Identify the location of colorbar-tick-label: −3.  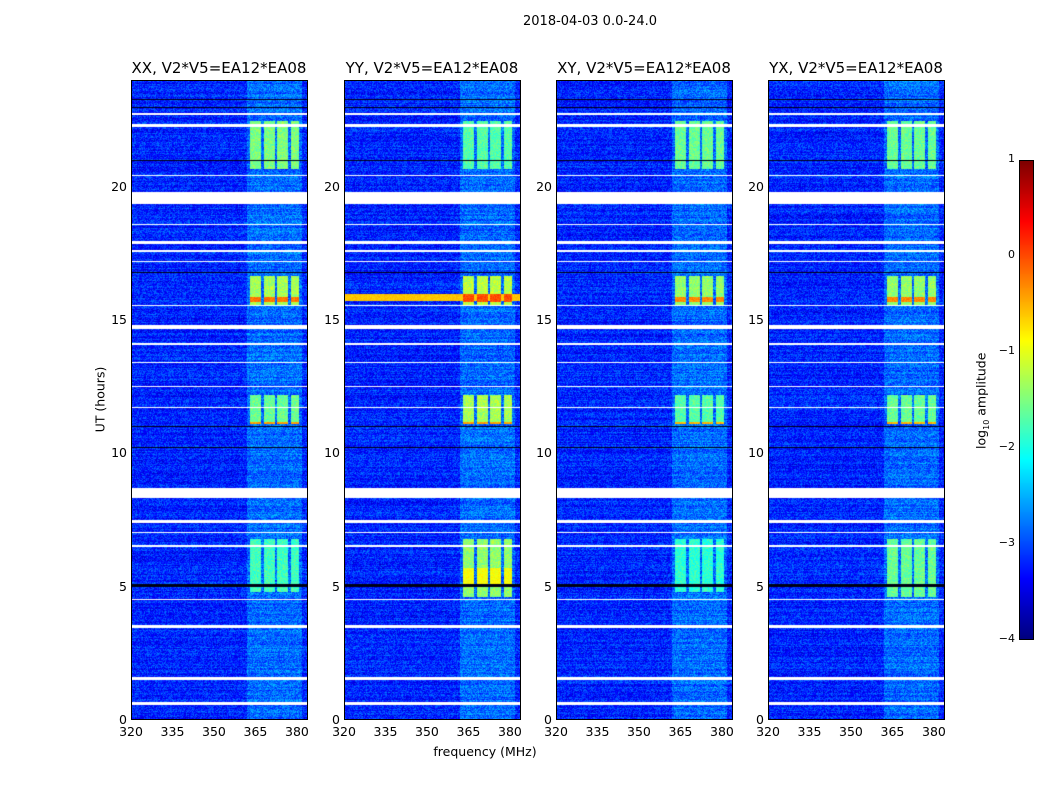
(1006, 542).